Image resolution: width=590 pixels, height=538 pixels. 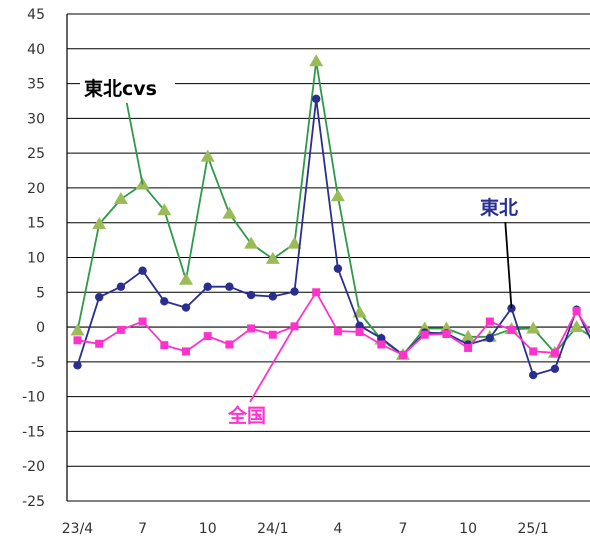 What do you see at coordinates (40, 293) in the screenshot?
I see `y-tick-label: 5` at bounding box center [40, 293].